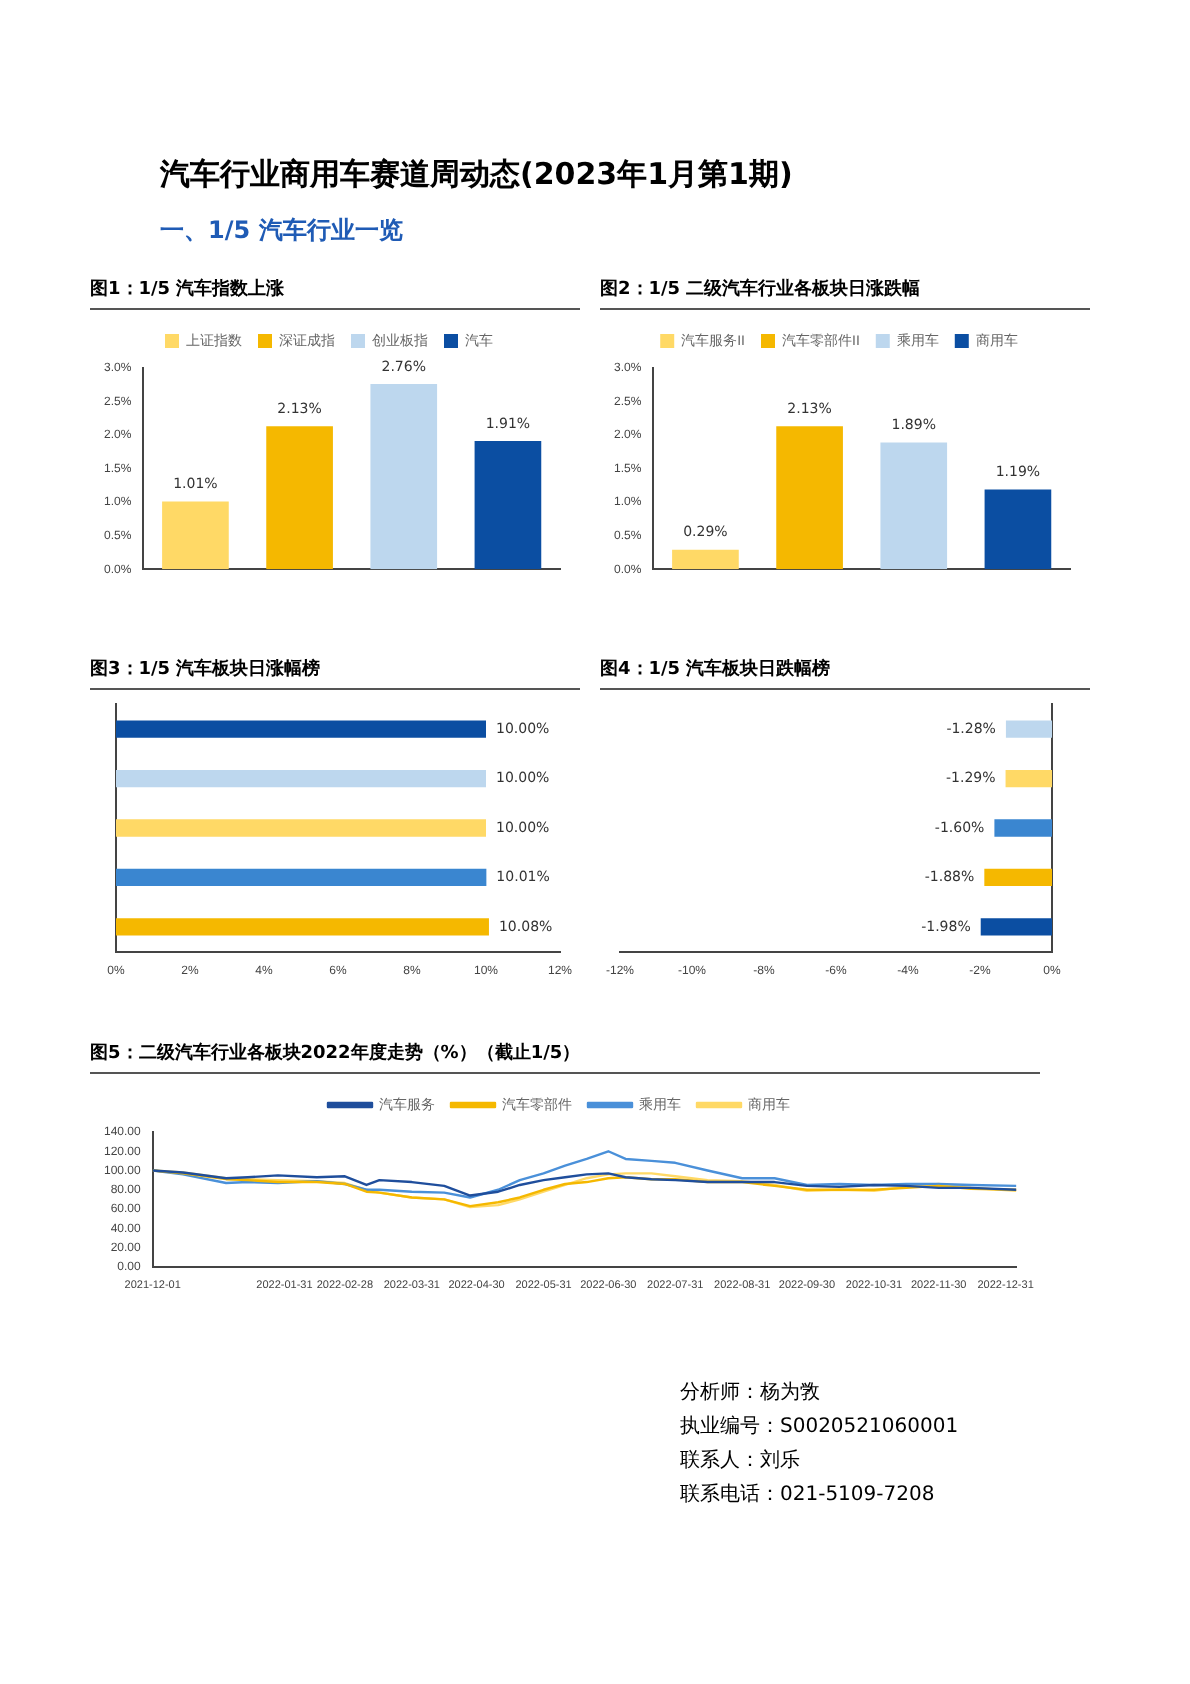  I want to click on chart-title: 图5：二级汽车行业各板块2022年度走势（%）（截止1/5）, so click(565, 1057).